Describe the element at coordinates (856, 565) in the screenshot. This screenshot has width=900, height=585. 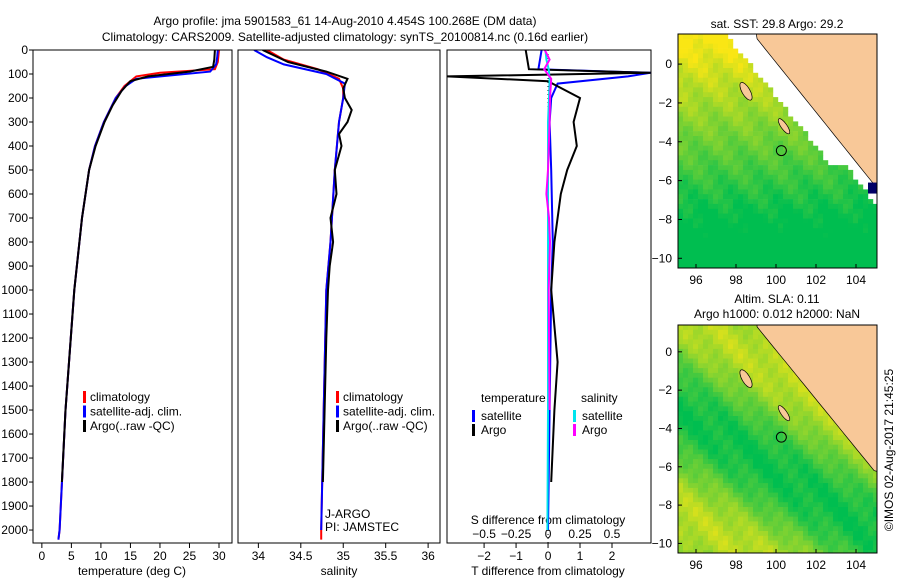
I see `x-tick-label: 104` at that location.